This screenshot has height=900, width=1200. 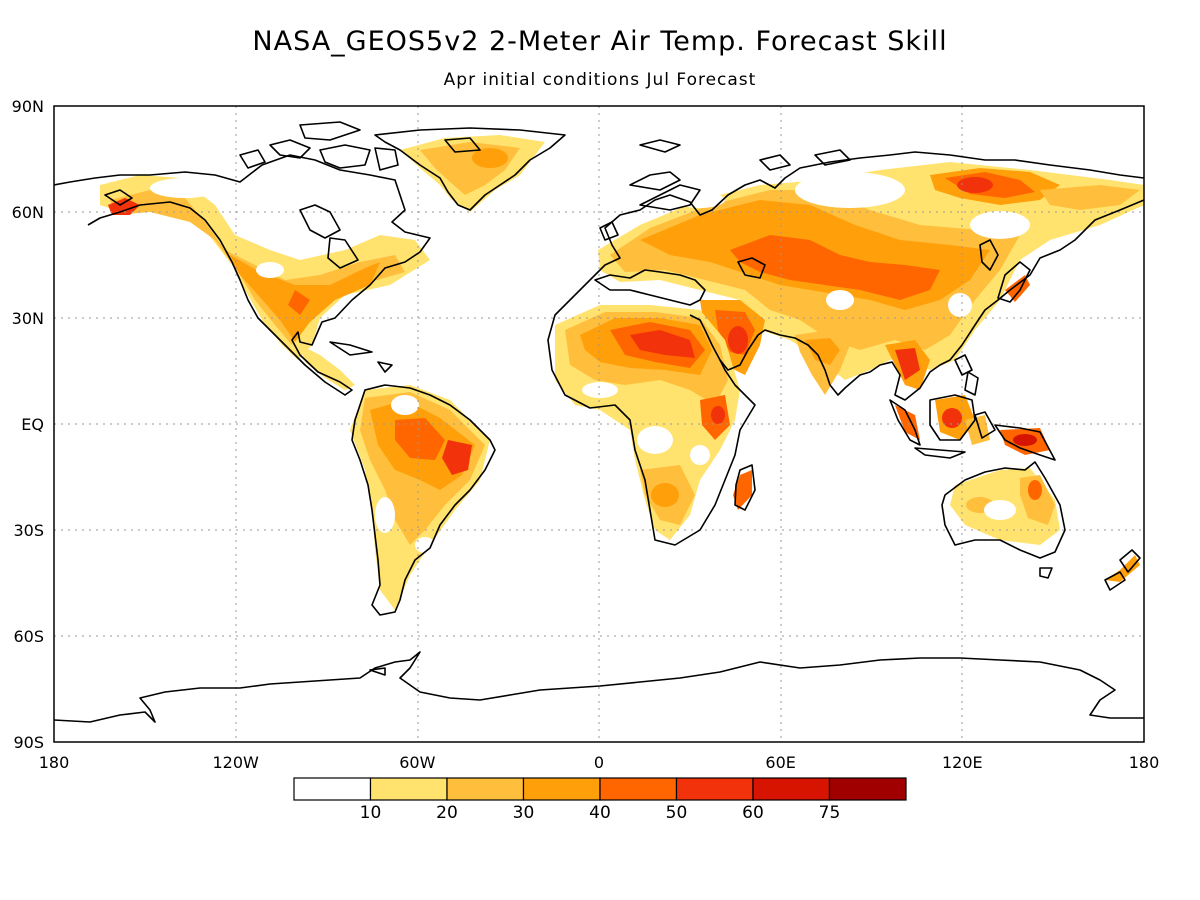 I want to click on coast-new-zealand, so click(x=1122, y=570).